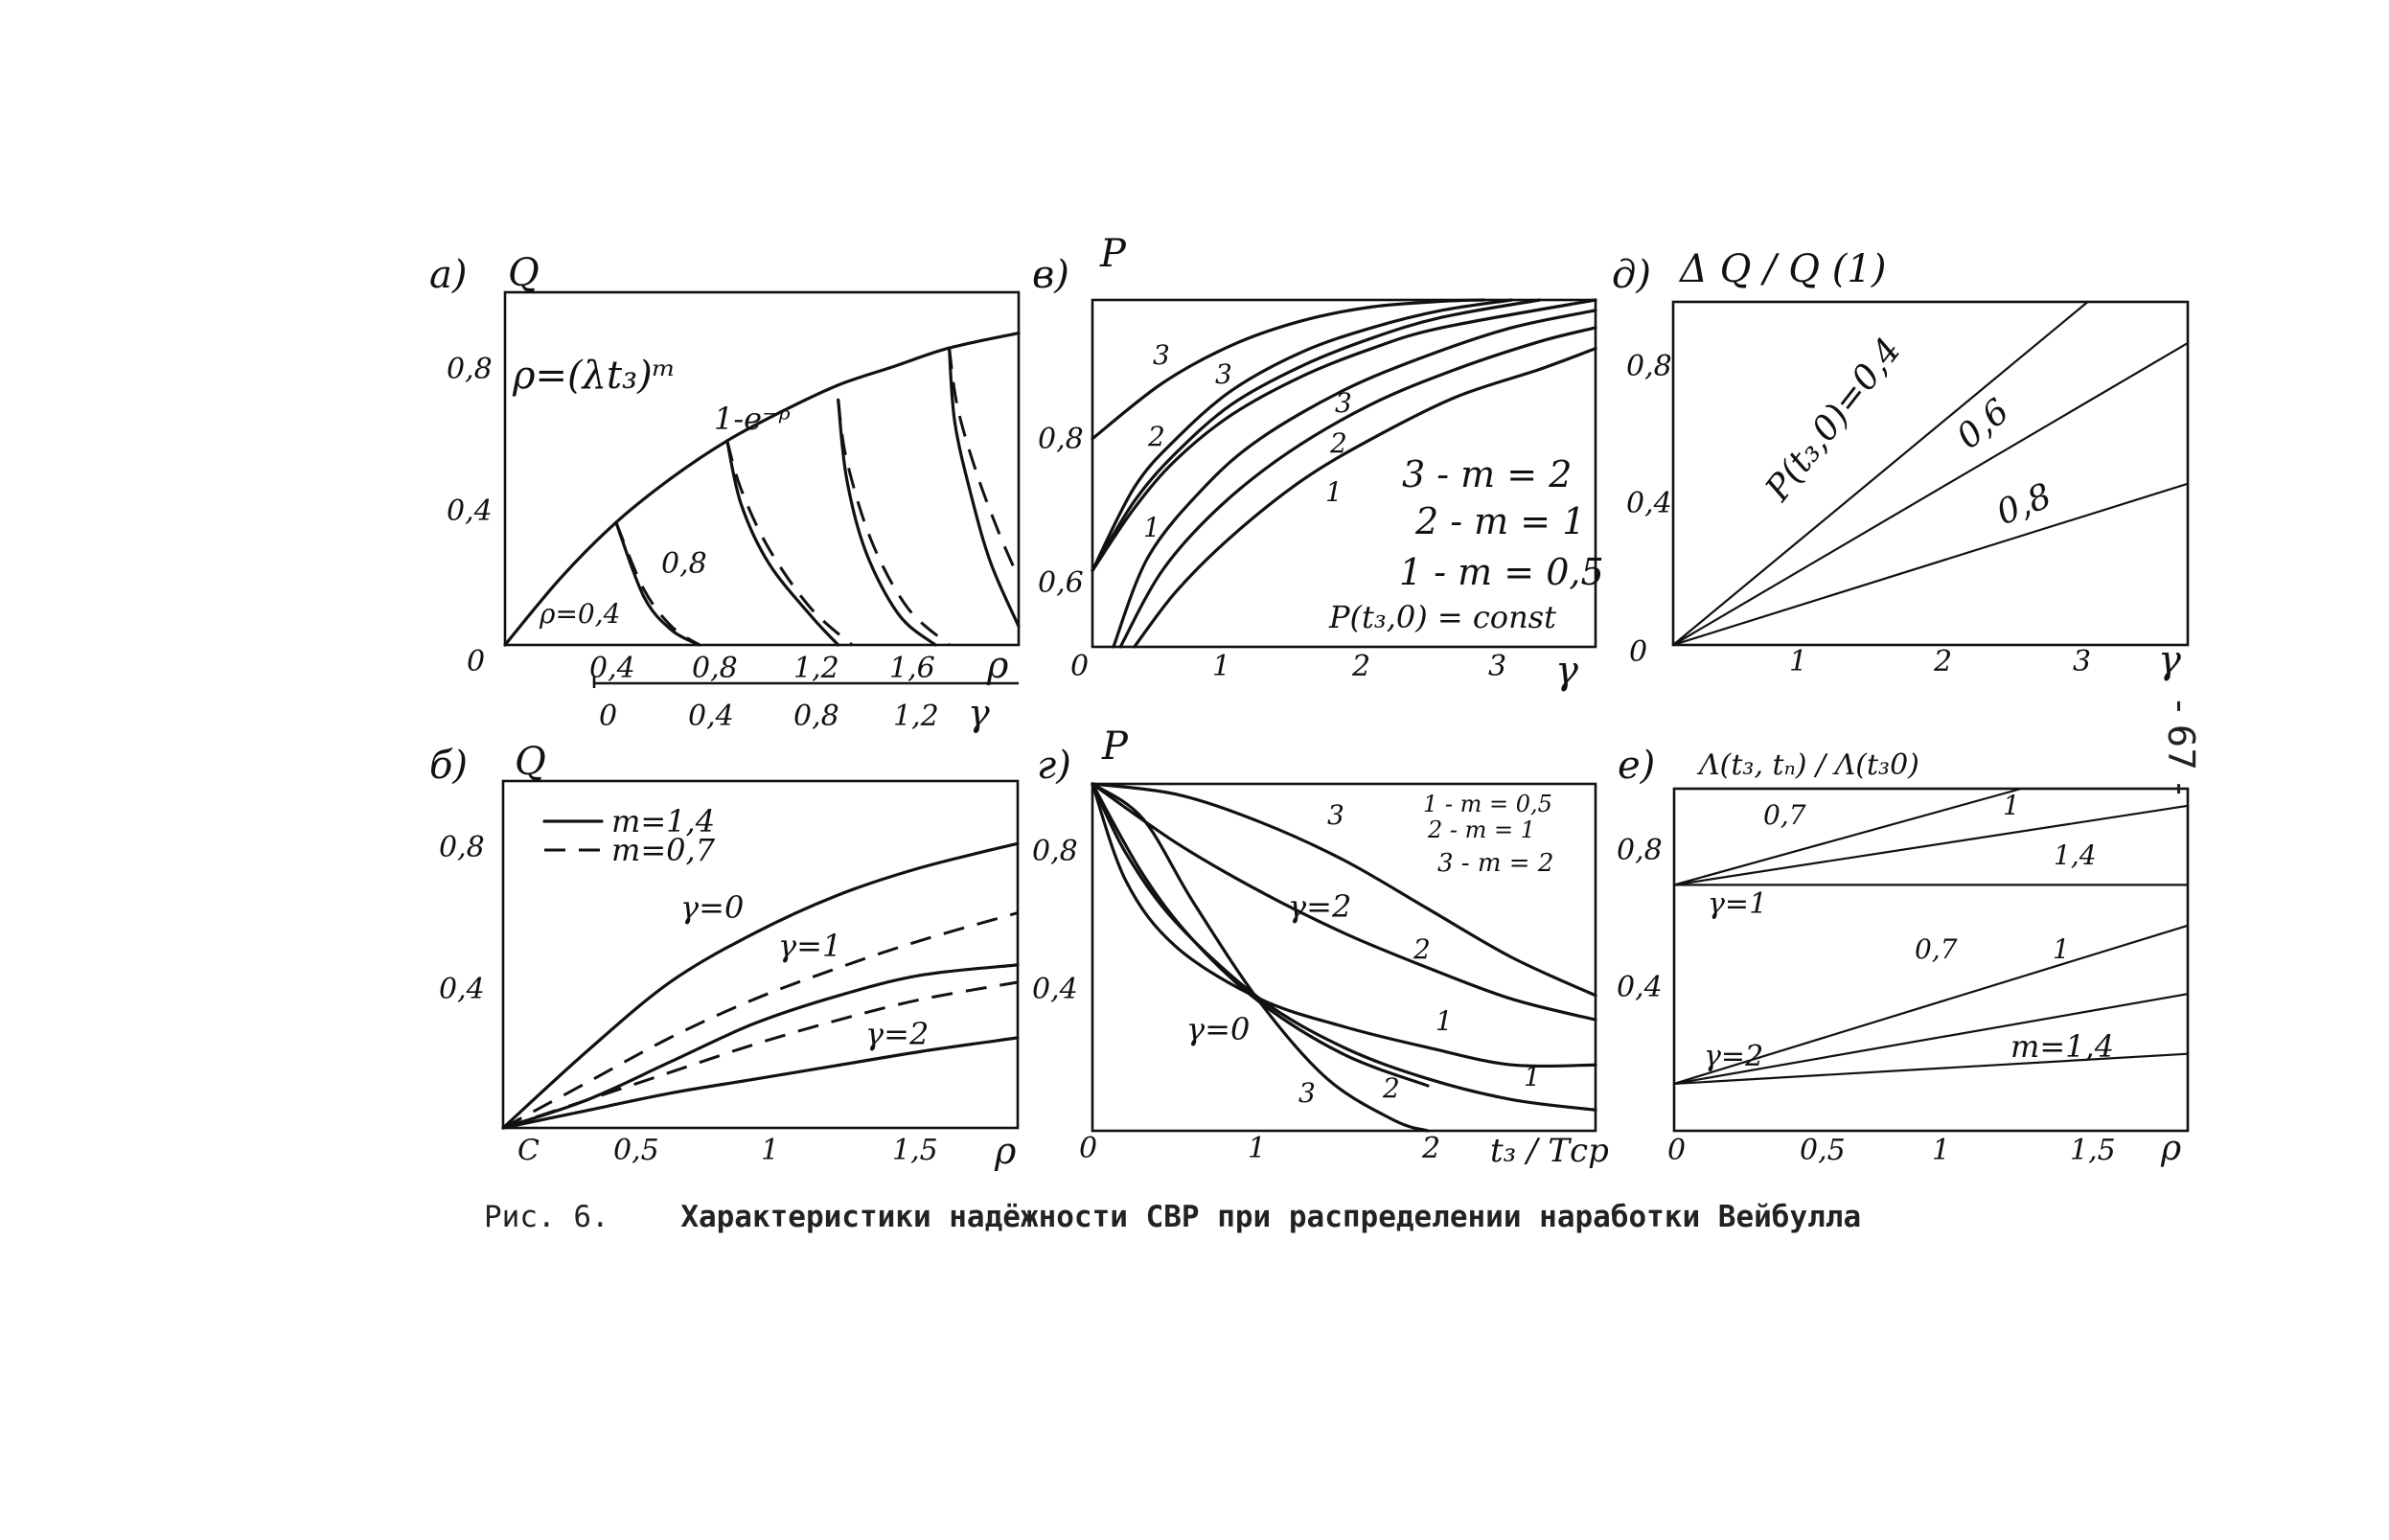 This screenshot has height=1540, width=2389. I want to click on legend-entry: m=1,4, so click(663, 821).